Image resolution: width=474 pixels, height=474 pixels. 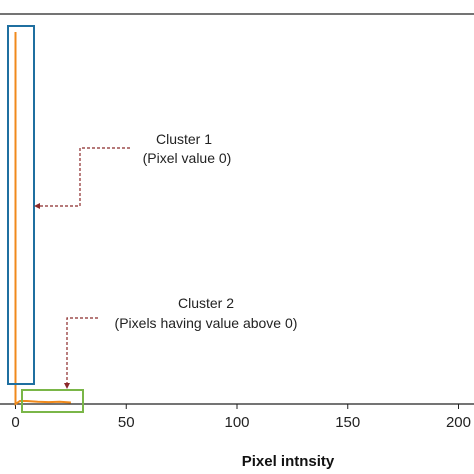 What do you see at coordinates (236, 422) in the screenshot?
I see `x-tick-label: 100` at bounding box center [236, 422].